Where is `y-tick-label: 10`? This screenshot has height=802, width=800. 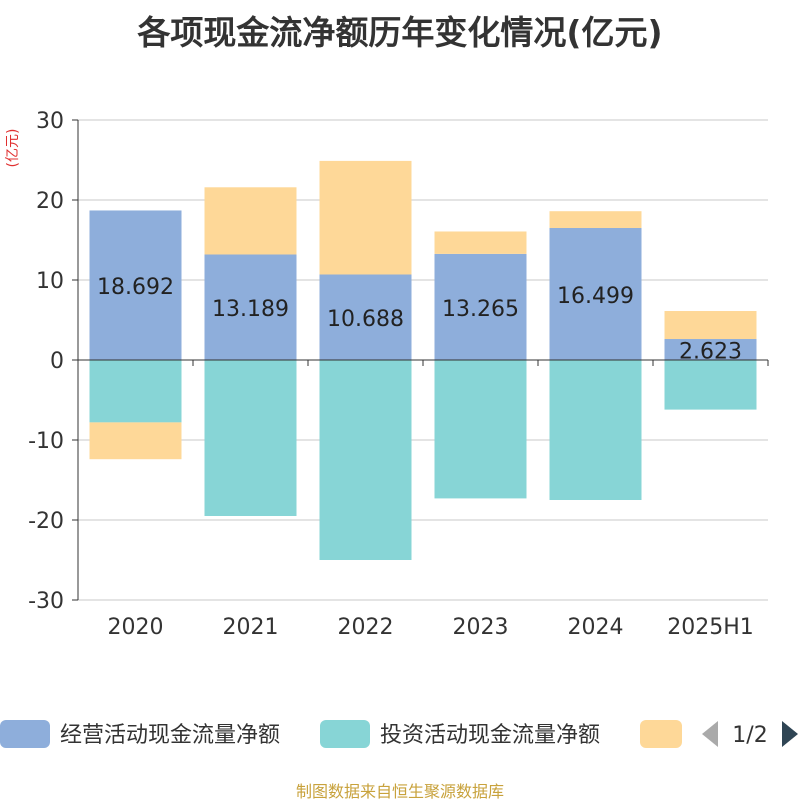 y-tick-label: 10 is located at coordinates (50, 281).